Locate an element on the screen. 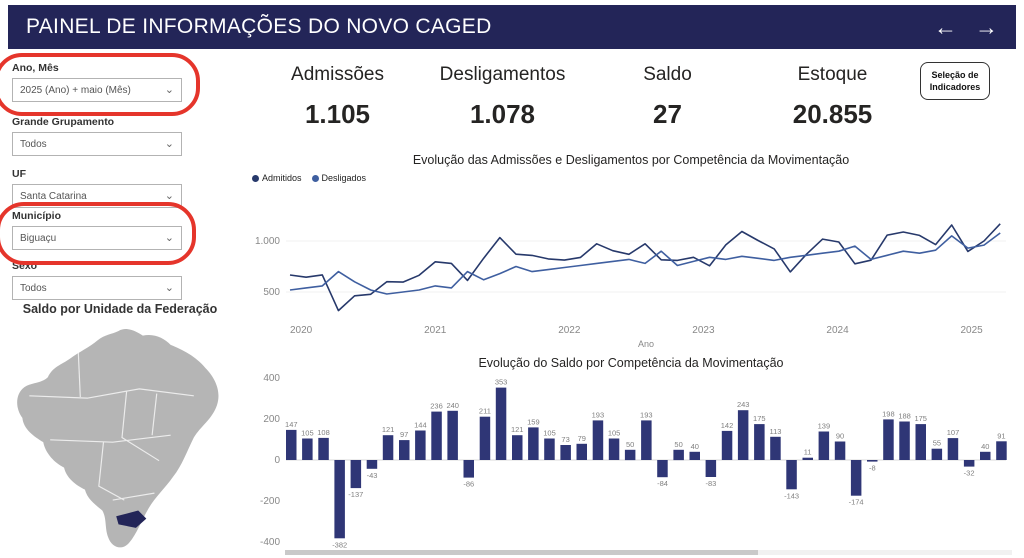 The width and height of the screenshot is (1024, 558). legend-item-desligados: Desligados is located at coordinates (339, 178).